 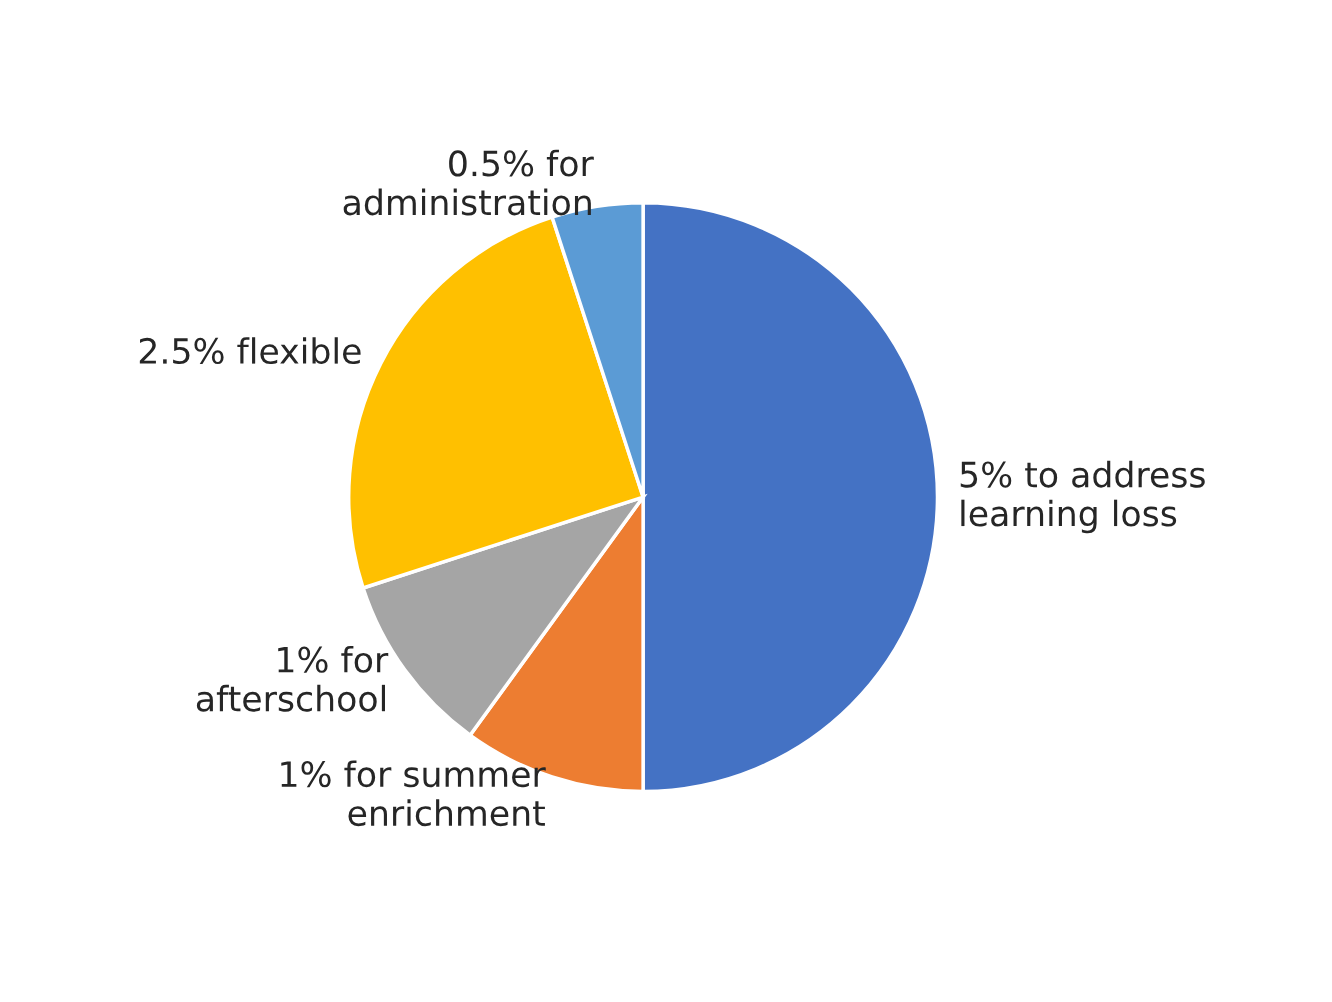 I want to click on slice-label: 1% for afterschool, so click(x=292, y=678).